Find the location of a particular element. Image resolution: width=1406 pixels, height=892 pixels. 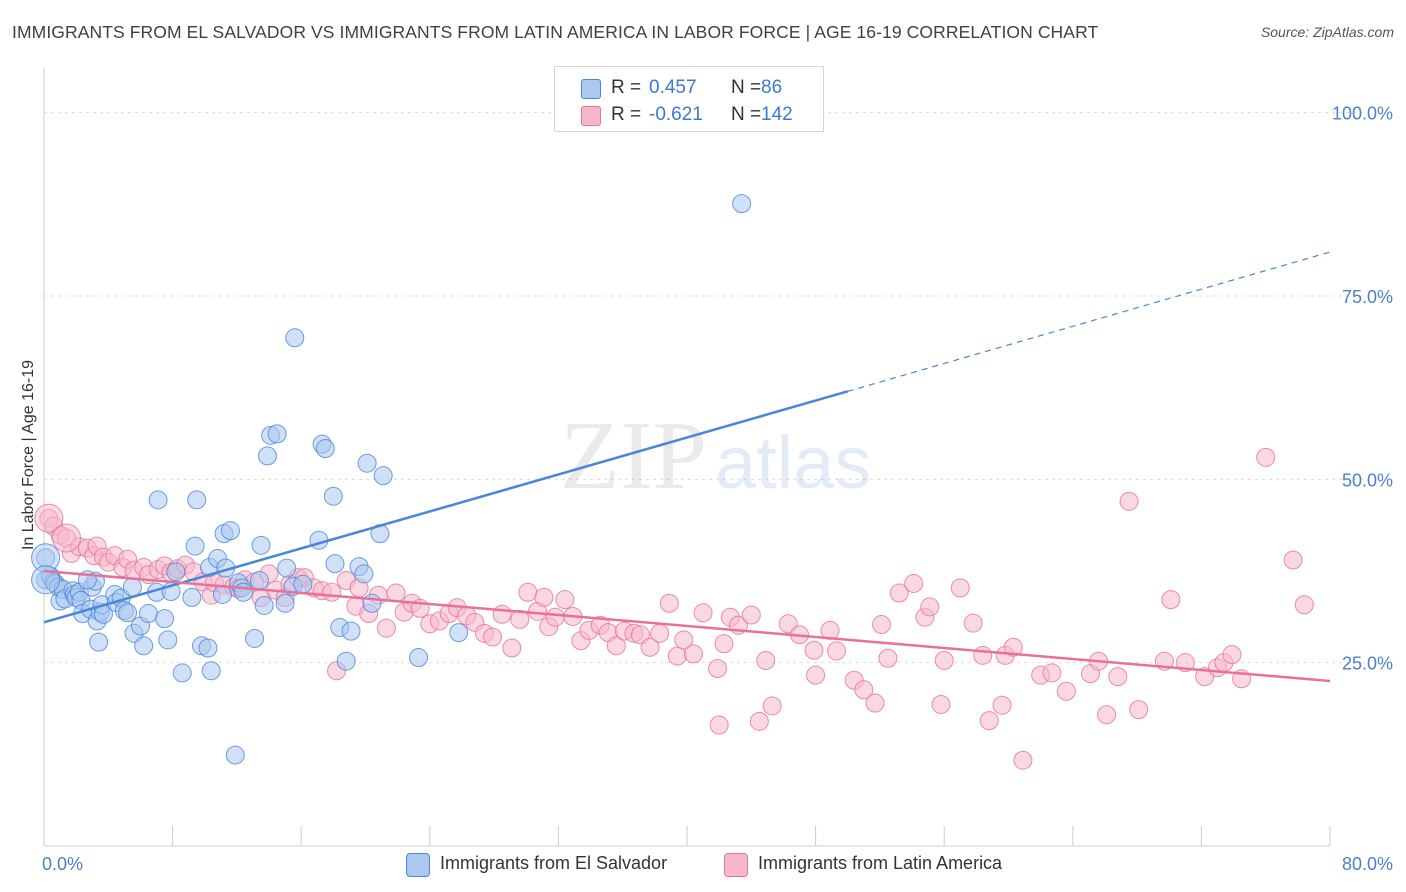

bottom-legend-swatch-pink is located at coordinates (736, 865).